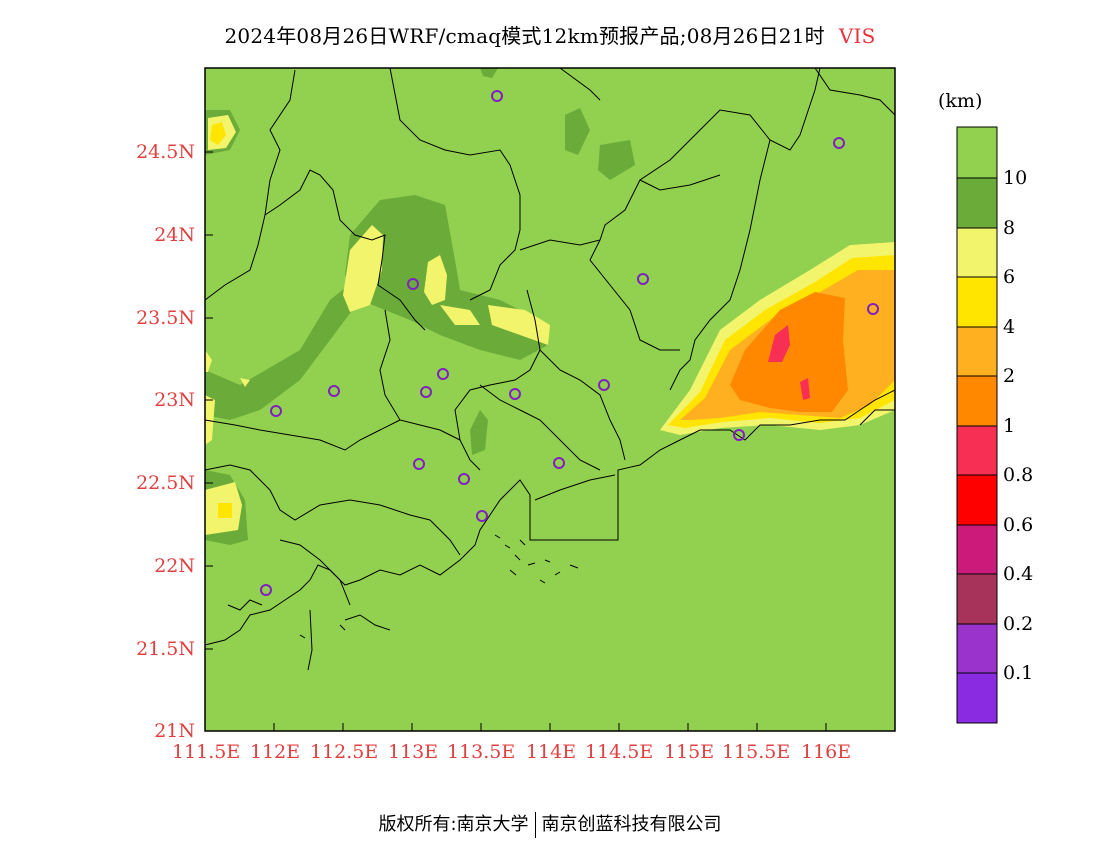 The image size is (1100, 850). I want to click on y-tick-label: 24.5N, so click(165, 152).